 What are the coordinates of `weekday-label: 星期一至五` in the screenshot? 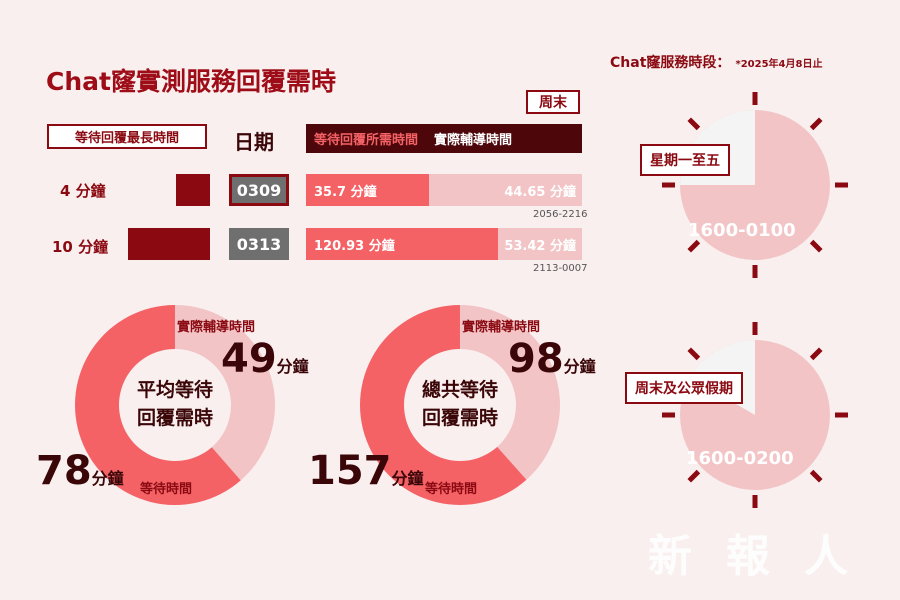 It's located at (685, 160).